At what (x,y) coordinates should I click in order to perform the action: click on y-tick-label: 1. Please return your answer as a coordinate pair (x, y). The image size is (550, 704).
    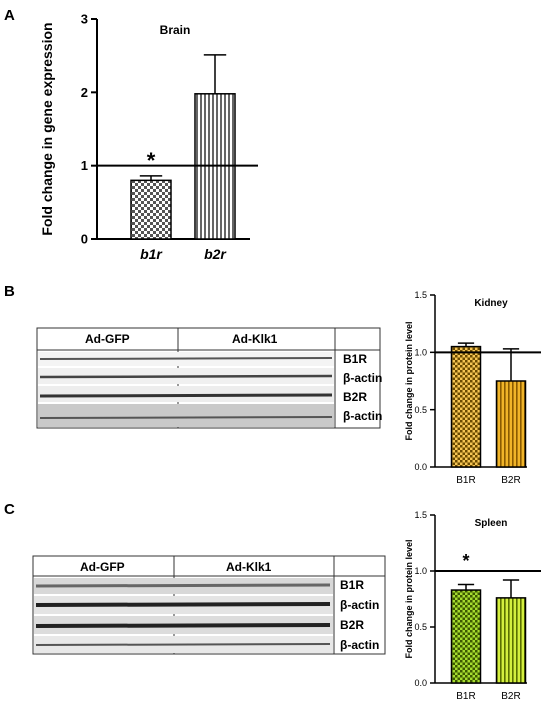
    Looking at the image, I should click on (84, 165).